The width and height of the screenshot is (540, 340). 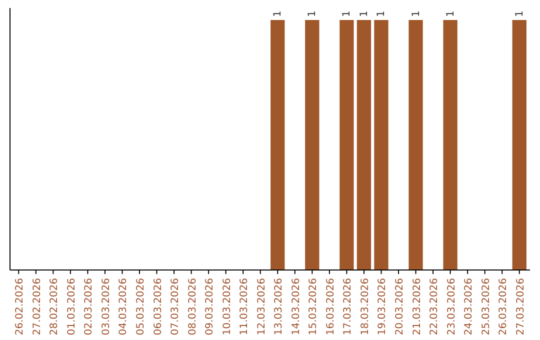 I want to click on x-tick-label: 26.03.2026, so click(x=504, y=307).